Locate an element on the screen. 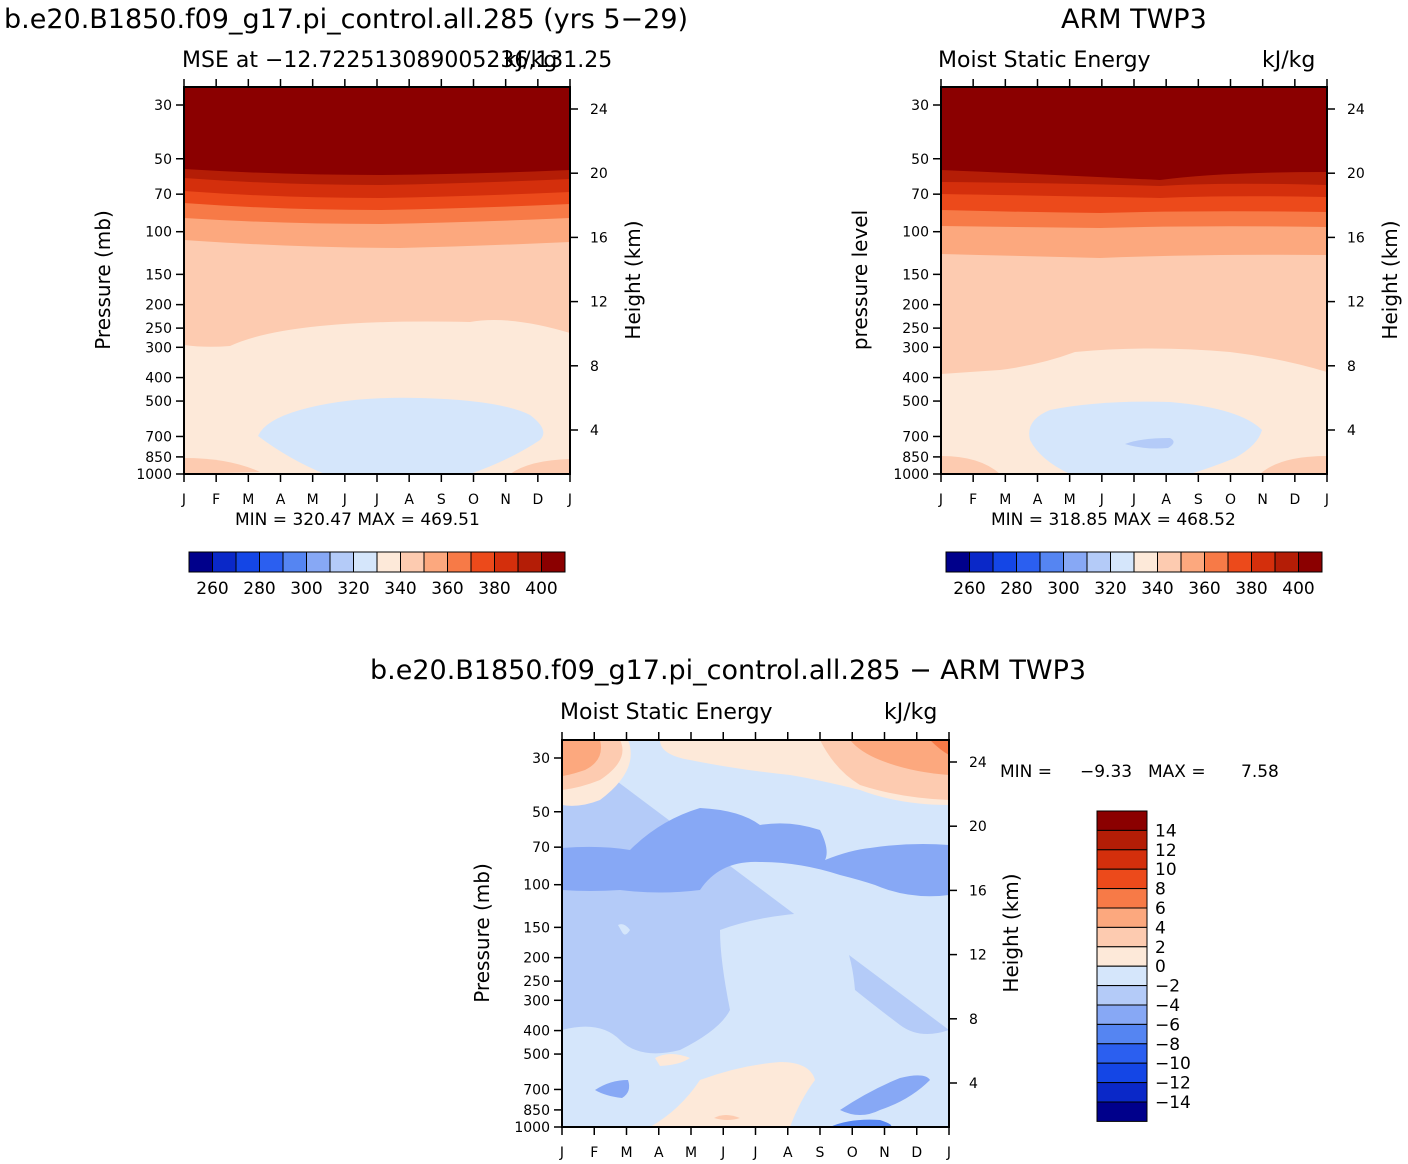  colorbar-label: 300 is located at coordinates (1063, 589).